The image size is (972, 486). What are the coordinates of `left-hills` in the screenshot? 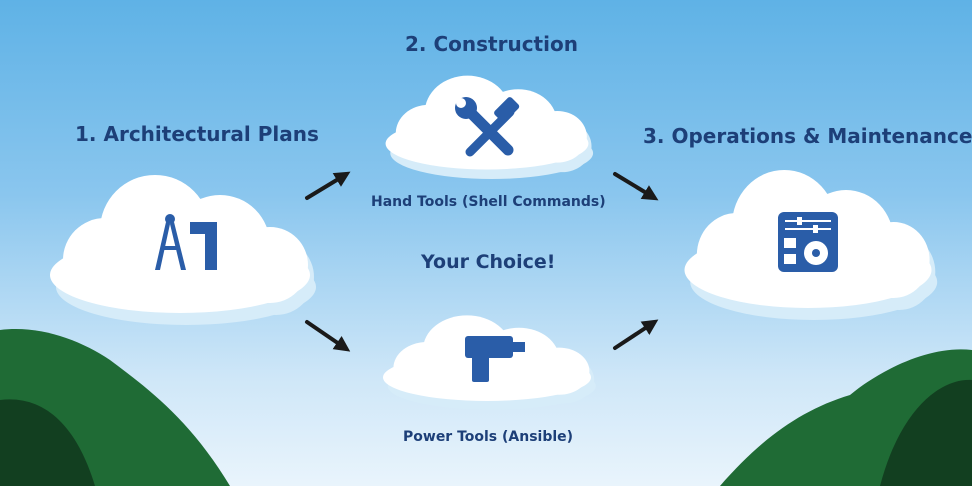 It's located at (115, 407).